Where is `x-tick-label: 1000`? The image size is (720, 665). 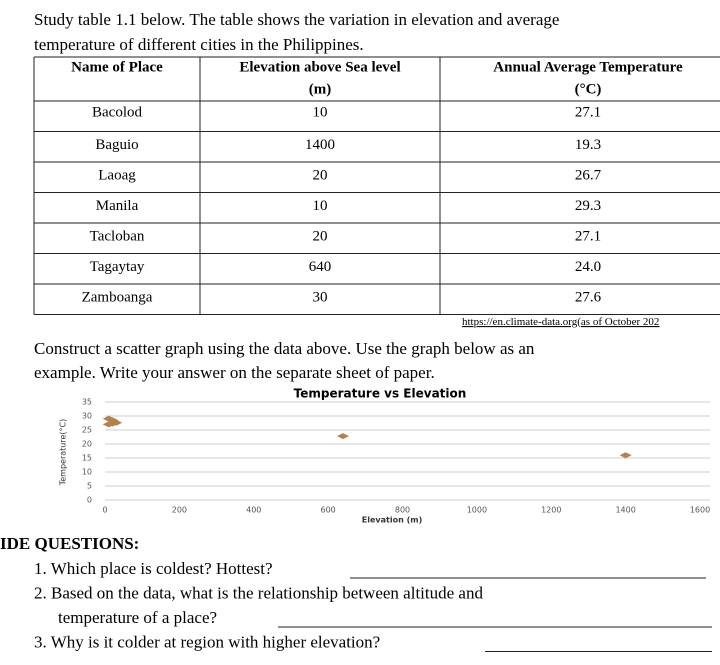 x-tick-label: 1000 is located at coordinates (477, 510).